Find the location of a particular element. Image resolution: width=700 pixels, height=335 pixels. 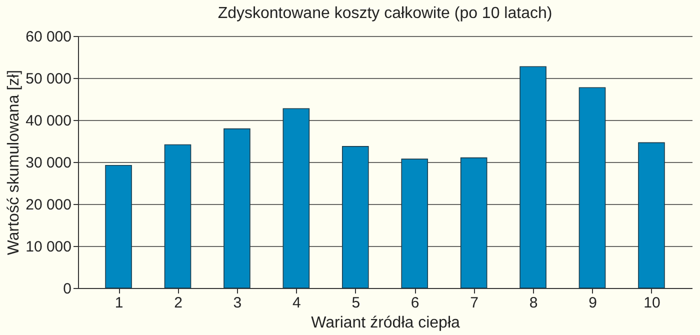

y-tick-label: 60 000 is located at coordinates (49, 37).